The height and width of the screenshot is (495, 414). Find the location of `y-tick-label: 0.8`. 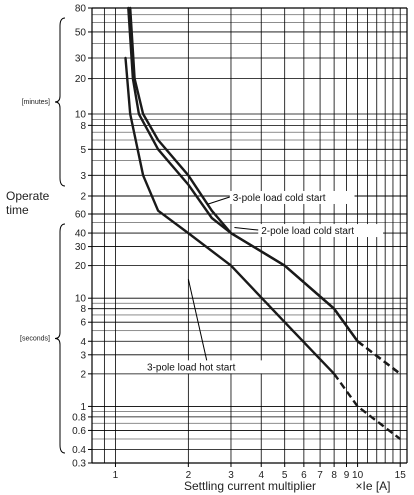

y-tick-label: 0.8 is located at coordinates (79, 417).